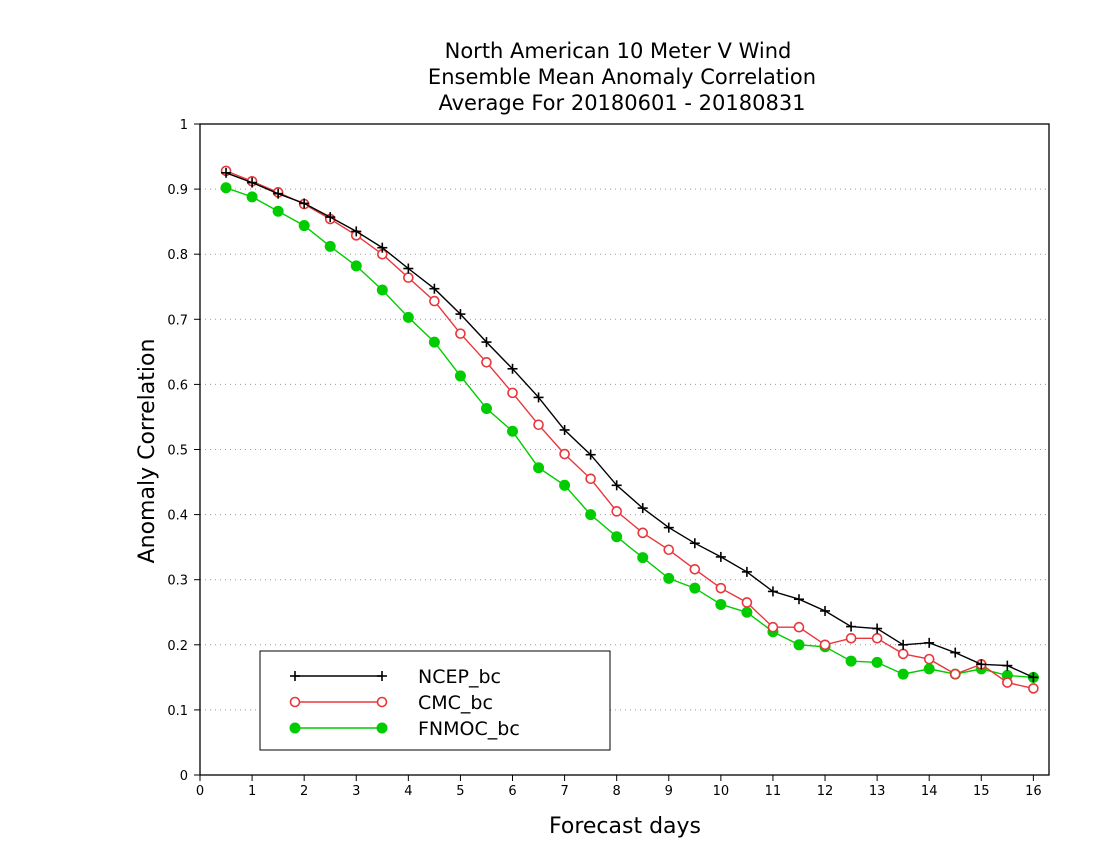  Describe the element at coordinates (177, 385) in the screenshot. I see `y-tick-label-6: 0.6` at that location.